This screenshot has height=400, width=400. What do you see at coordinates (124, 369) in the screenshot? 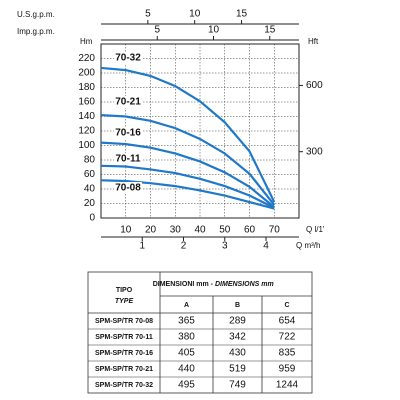
I see `table-cell: SPM-SP/TR 70-21` at bounding box center [124, 369].